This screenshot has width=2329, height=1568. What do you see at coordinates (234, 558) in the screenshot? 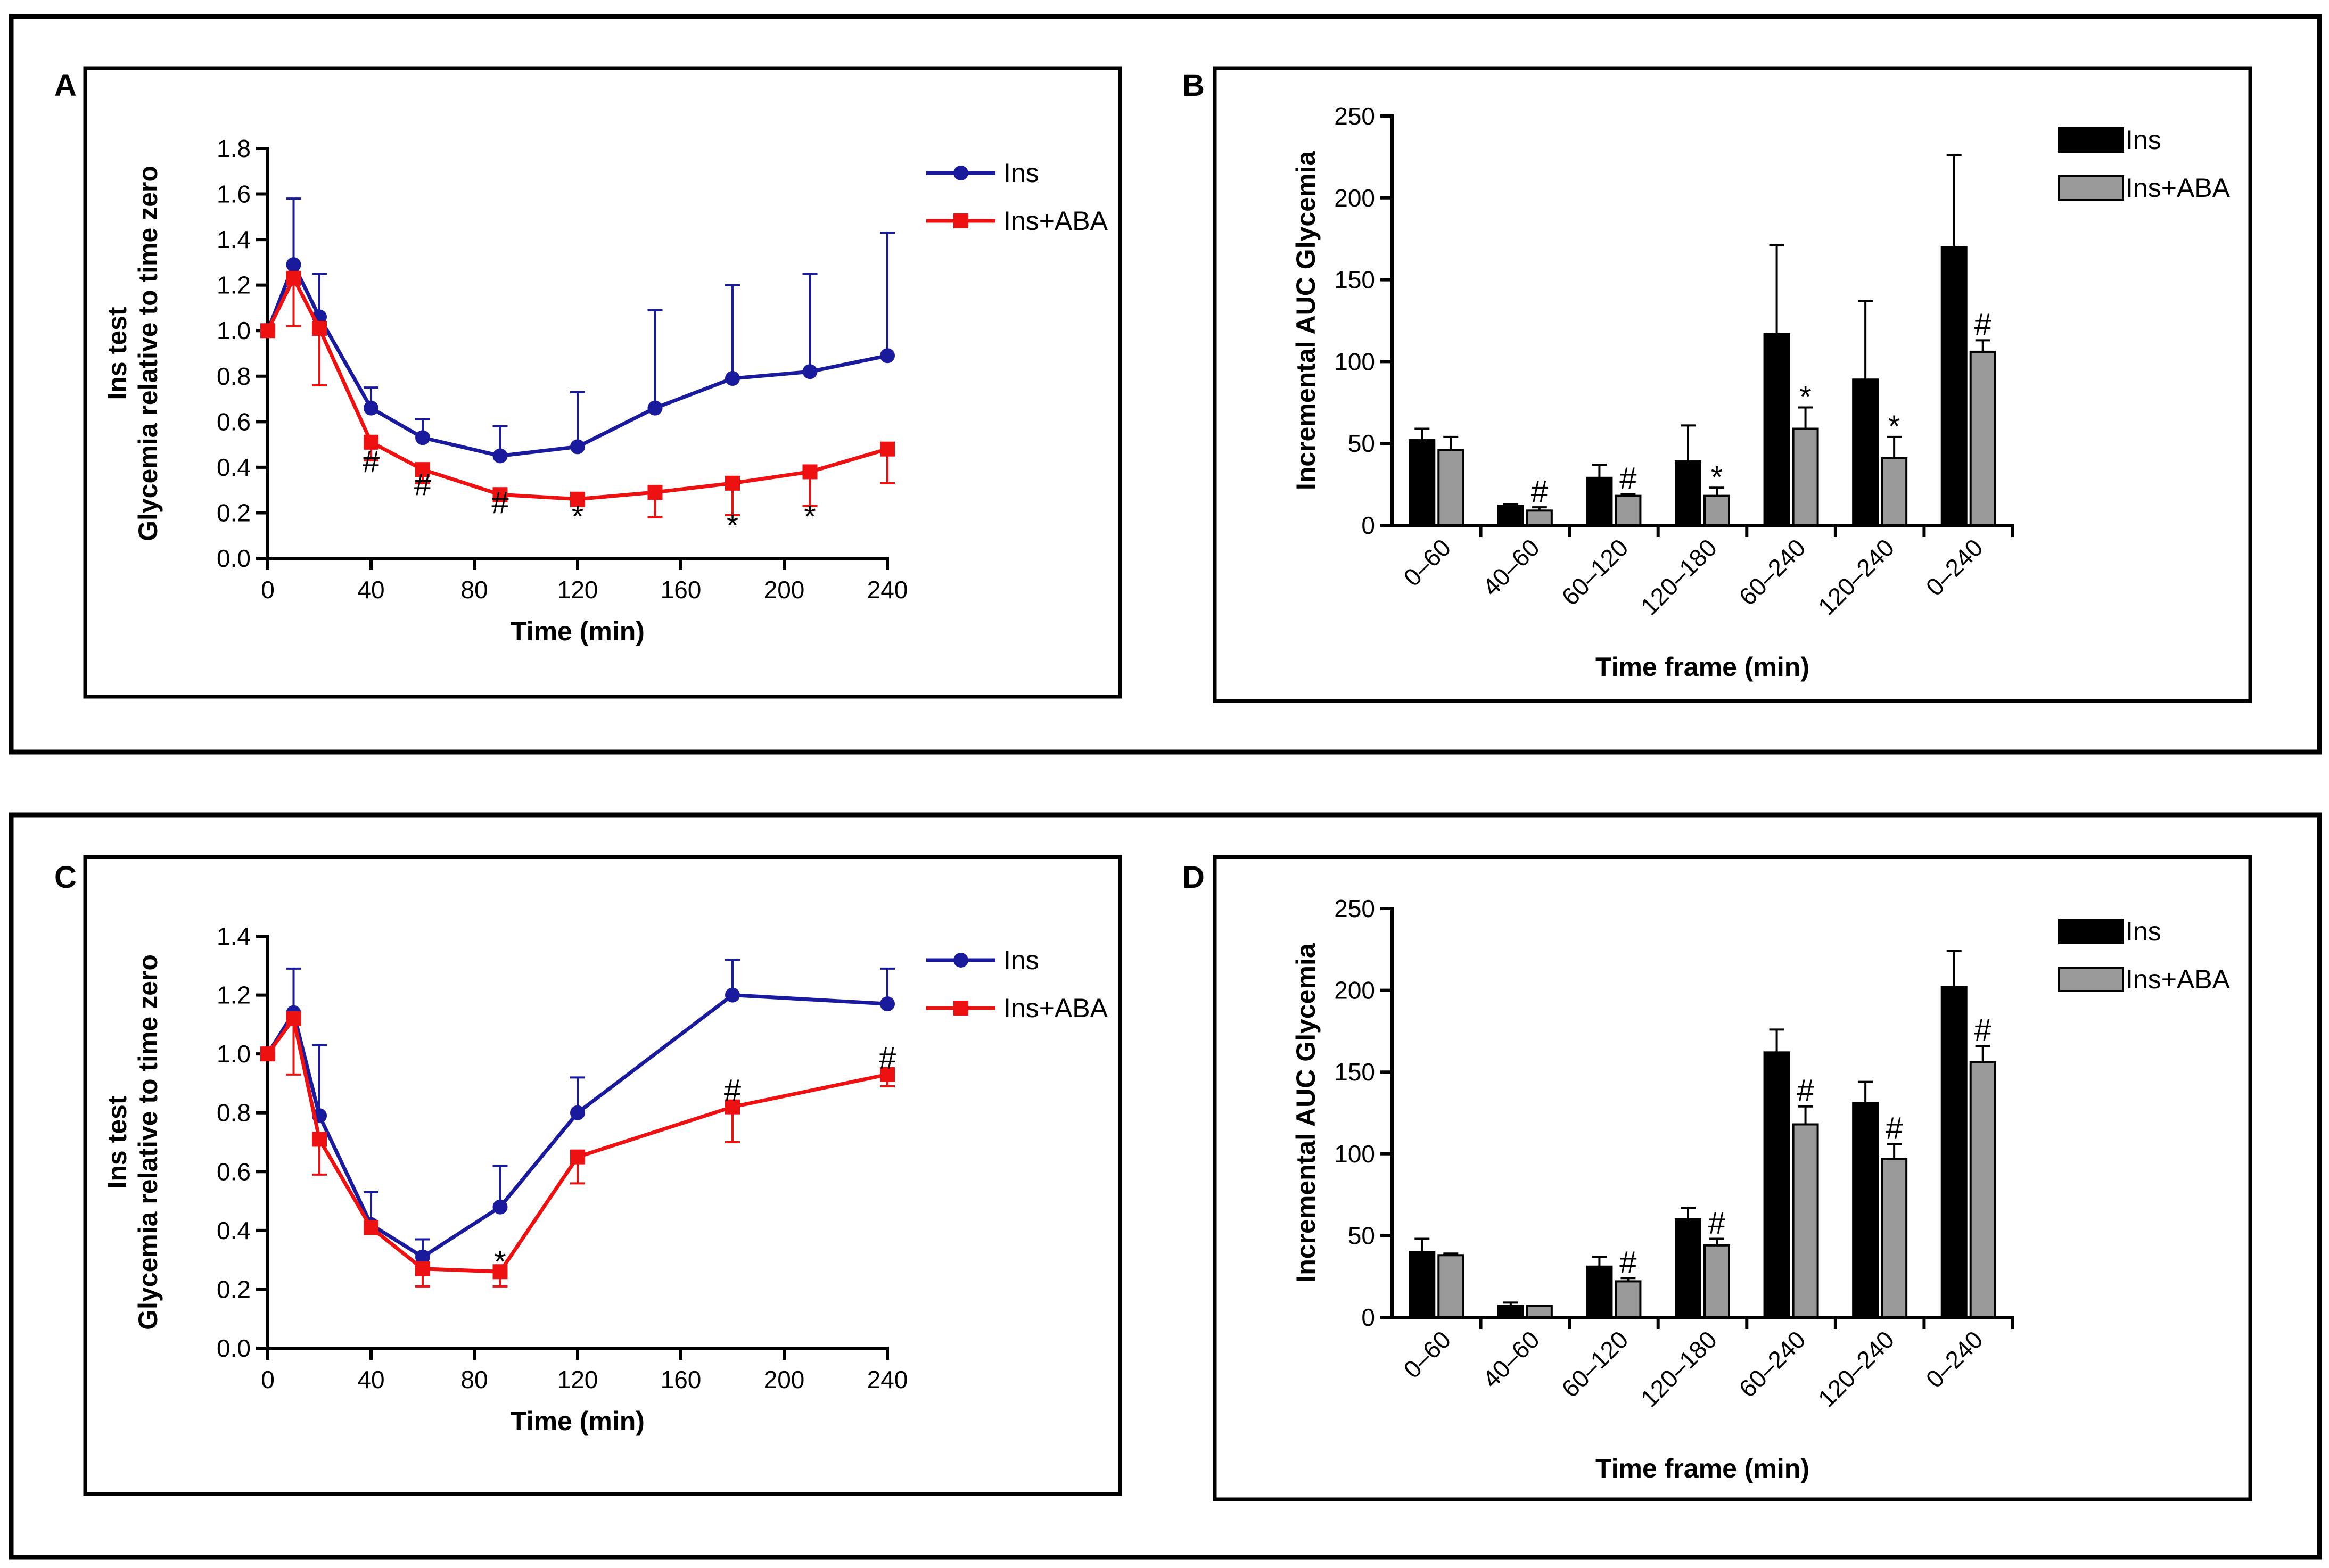
I see `y-tick-label: 0.0` at bounding box center [234, 558].